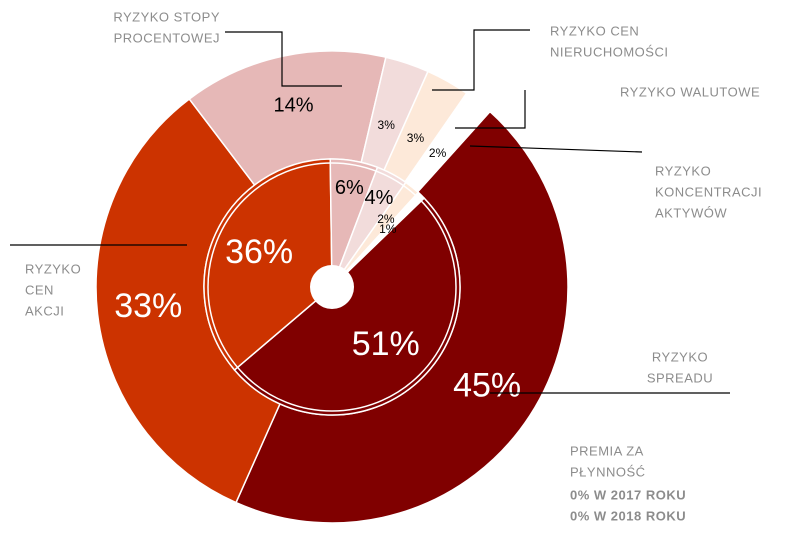  What do you see at coordinates (594, 30) in the screenshot?
I see `category-label: RYZYKO CEN` at bounding box center [594, 30].